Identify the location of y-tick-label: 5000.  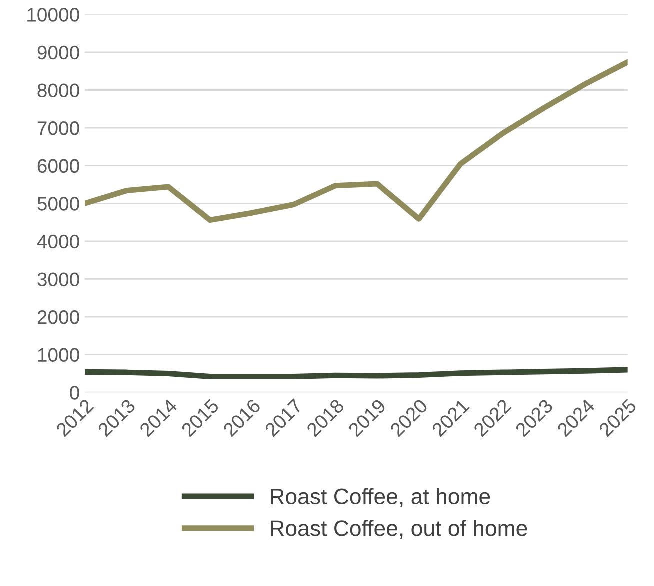
(59, 204).